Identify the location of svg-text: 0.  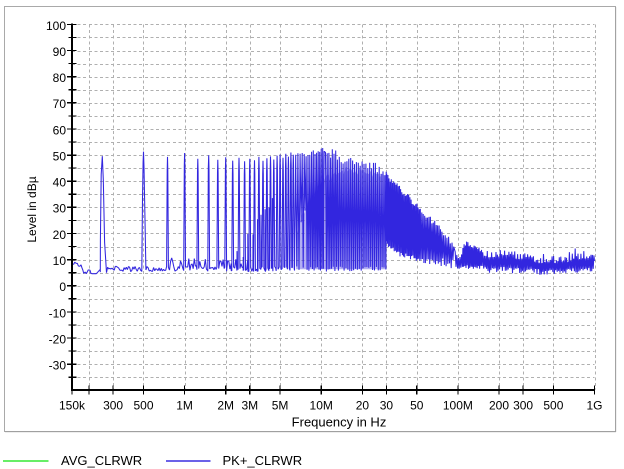
(62, 287).